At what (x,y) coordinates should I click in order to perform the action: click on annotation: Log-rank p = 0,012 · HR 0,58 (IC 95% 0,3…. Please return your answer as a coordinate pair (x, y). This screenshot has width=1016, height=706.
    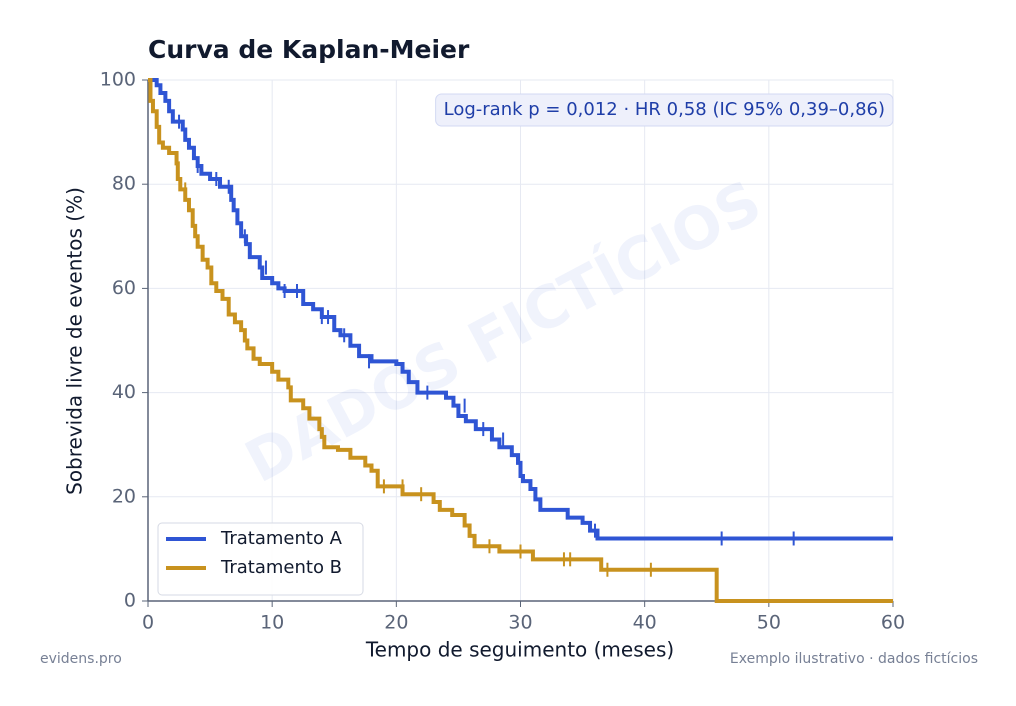
    Looking at the image, I should click on (664, 109).